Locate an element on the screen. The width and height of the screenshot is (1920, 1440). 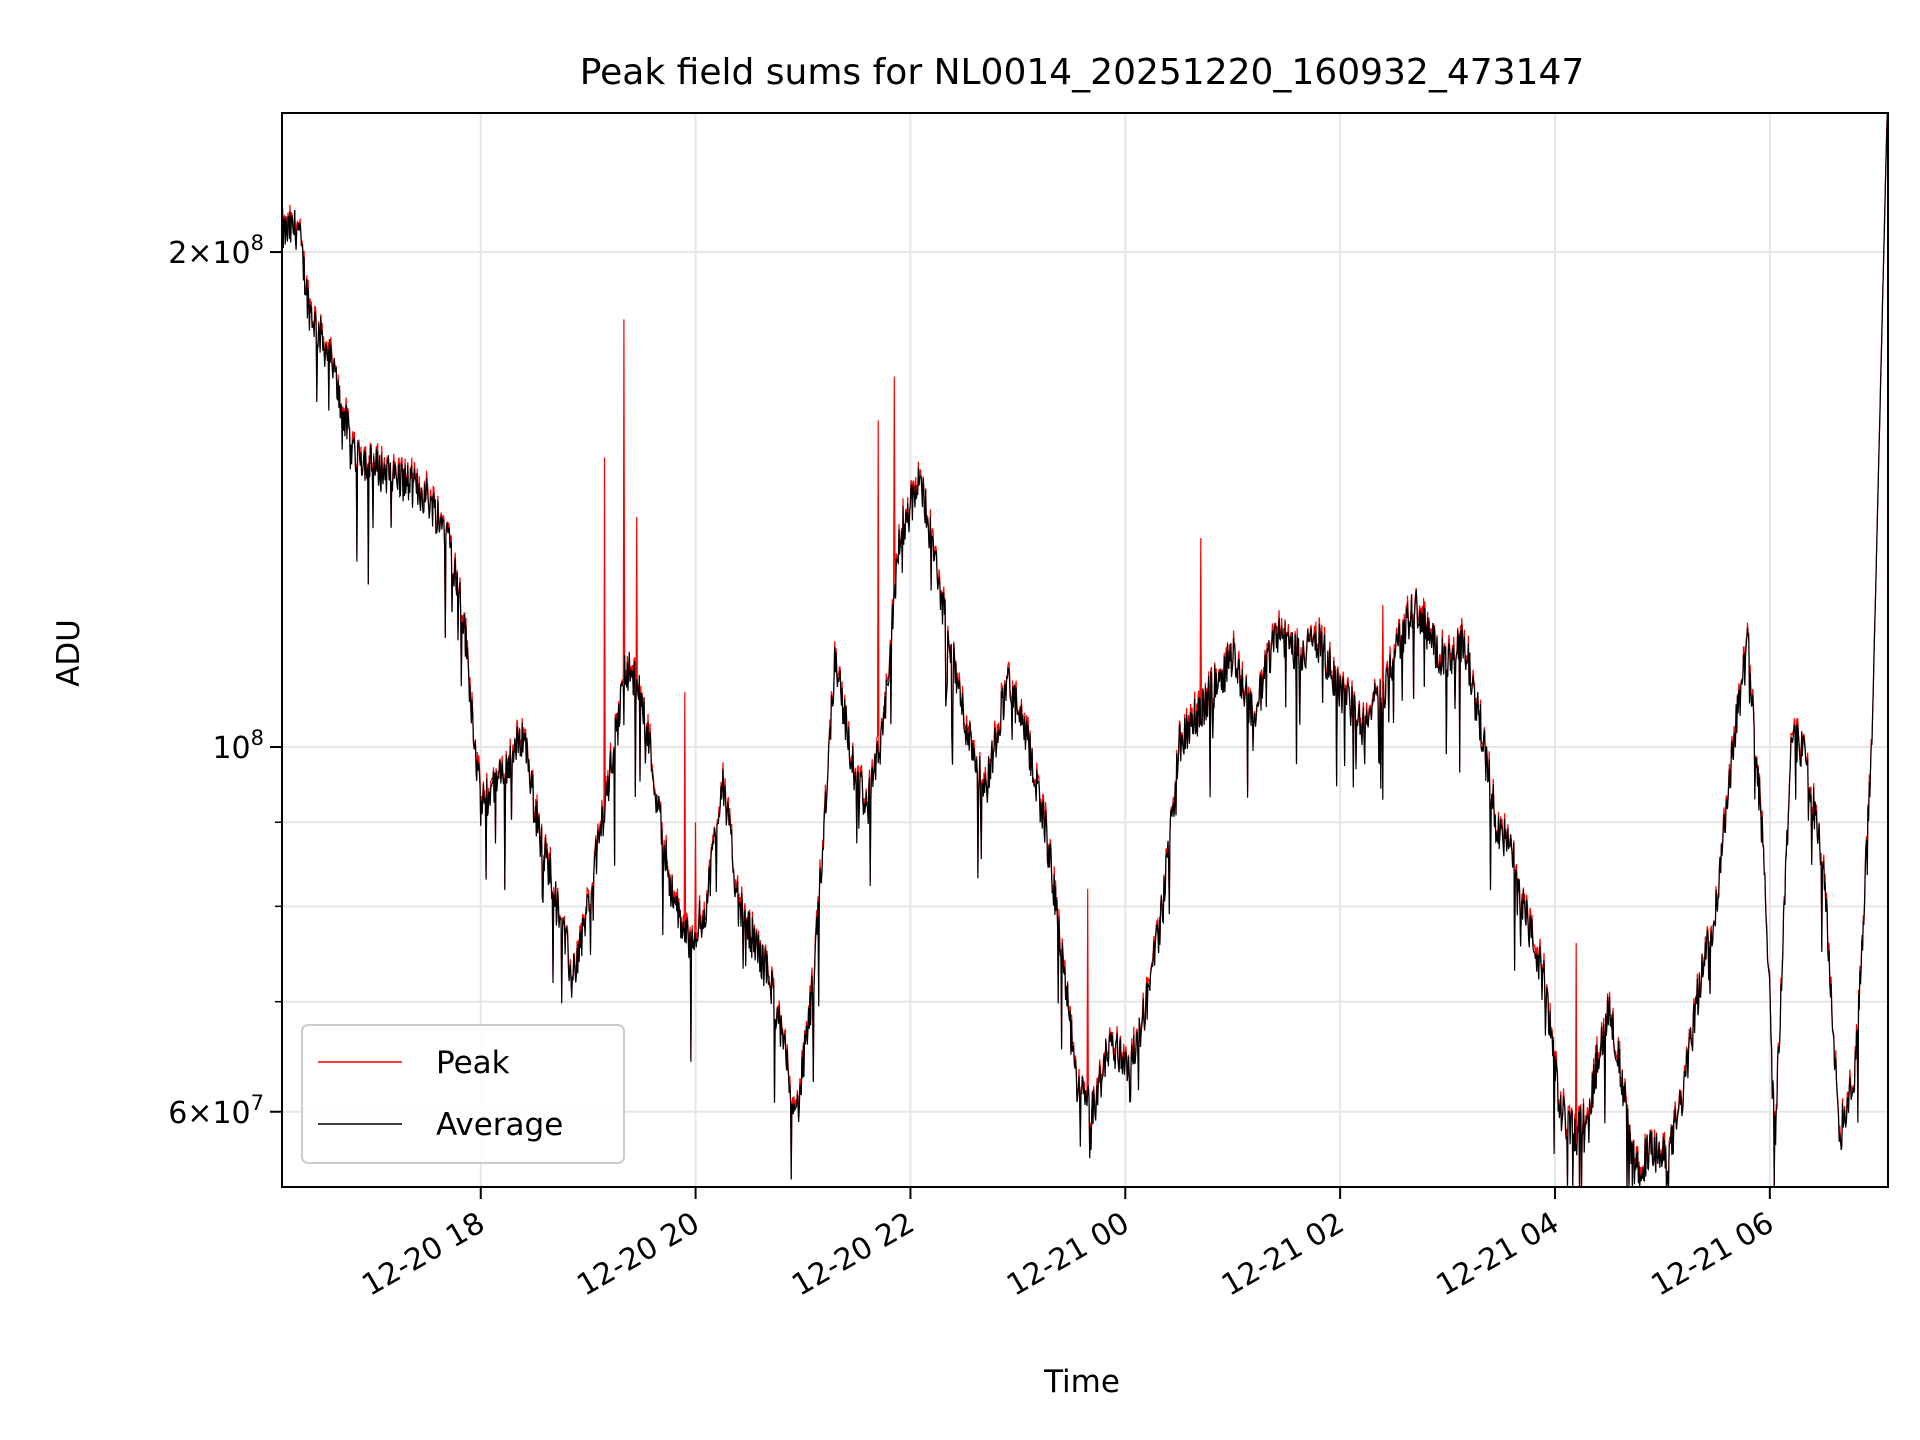
y-axis-label: ADU is located at coordinates (69, 653).